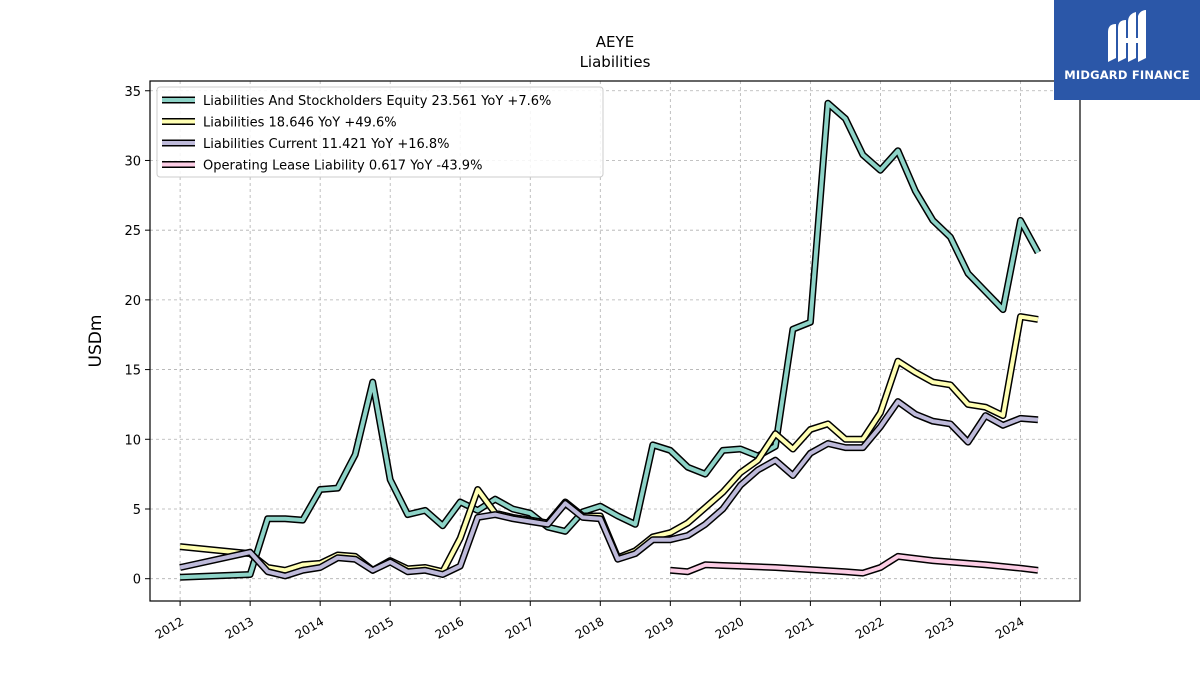 The width and height of the screenshot is (1200, 675). I want to click on x-tick-label: 2012, so click(169, 627).